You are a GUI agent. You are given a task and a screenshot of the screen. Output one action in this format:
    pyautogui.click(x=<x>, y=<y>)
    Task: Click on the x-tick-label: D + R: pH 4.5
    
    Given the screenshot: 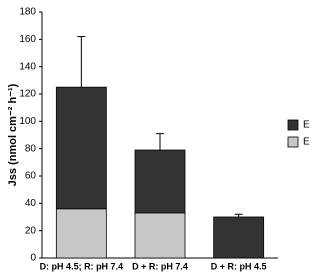 What is the action you would take?
    pyautogui.click(x=239, y=266)
    